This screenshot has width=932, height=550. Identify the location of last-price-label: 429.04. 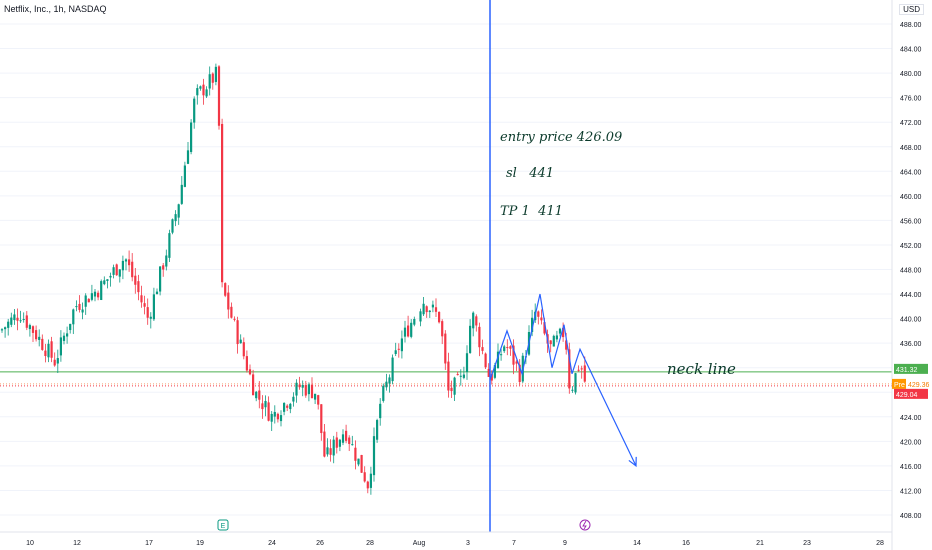
(907, 395).